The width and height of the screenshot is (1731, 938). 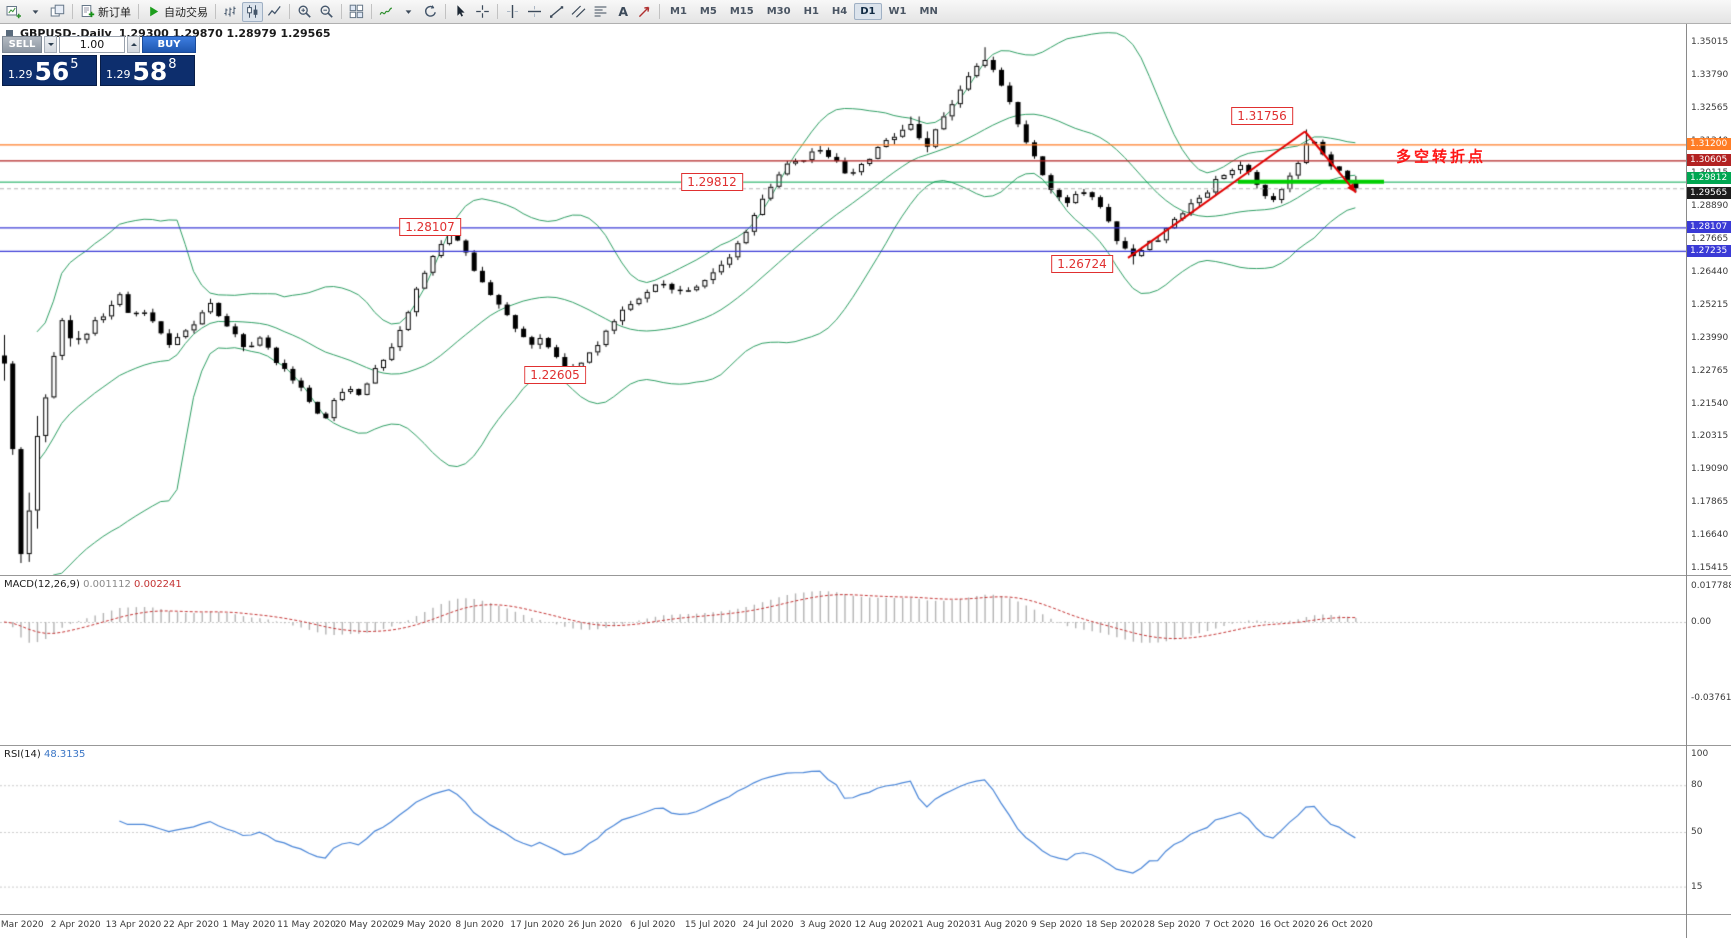 What do you see at coordinates (22, 44) in the screenshot?
I see `sell-button: SELL` at bounding box center [22, 44].